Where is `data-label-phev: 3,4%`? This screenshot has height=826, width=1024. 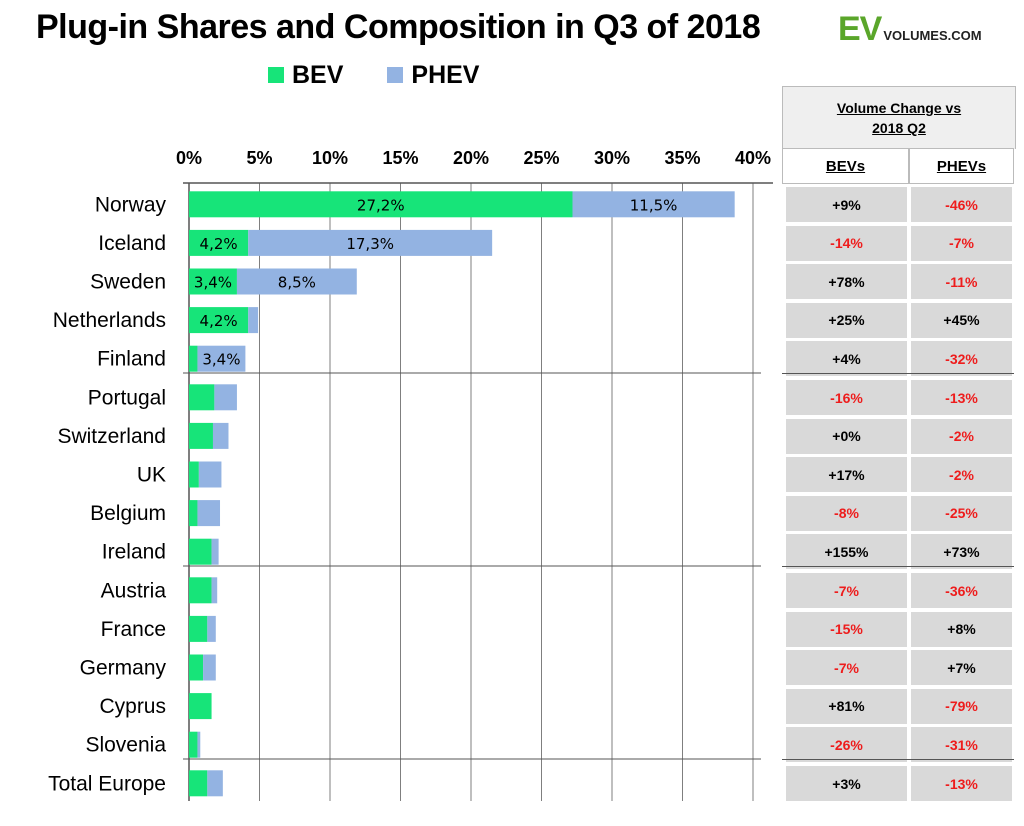
data-label-phev: 3,4% is located at coordinates (221, 360).